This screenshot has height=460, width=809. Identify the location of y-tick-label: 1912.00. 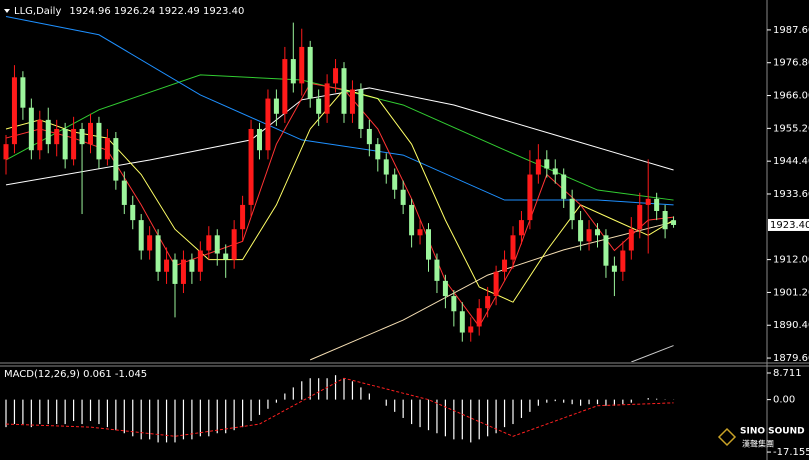
(791, 260).